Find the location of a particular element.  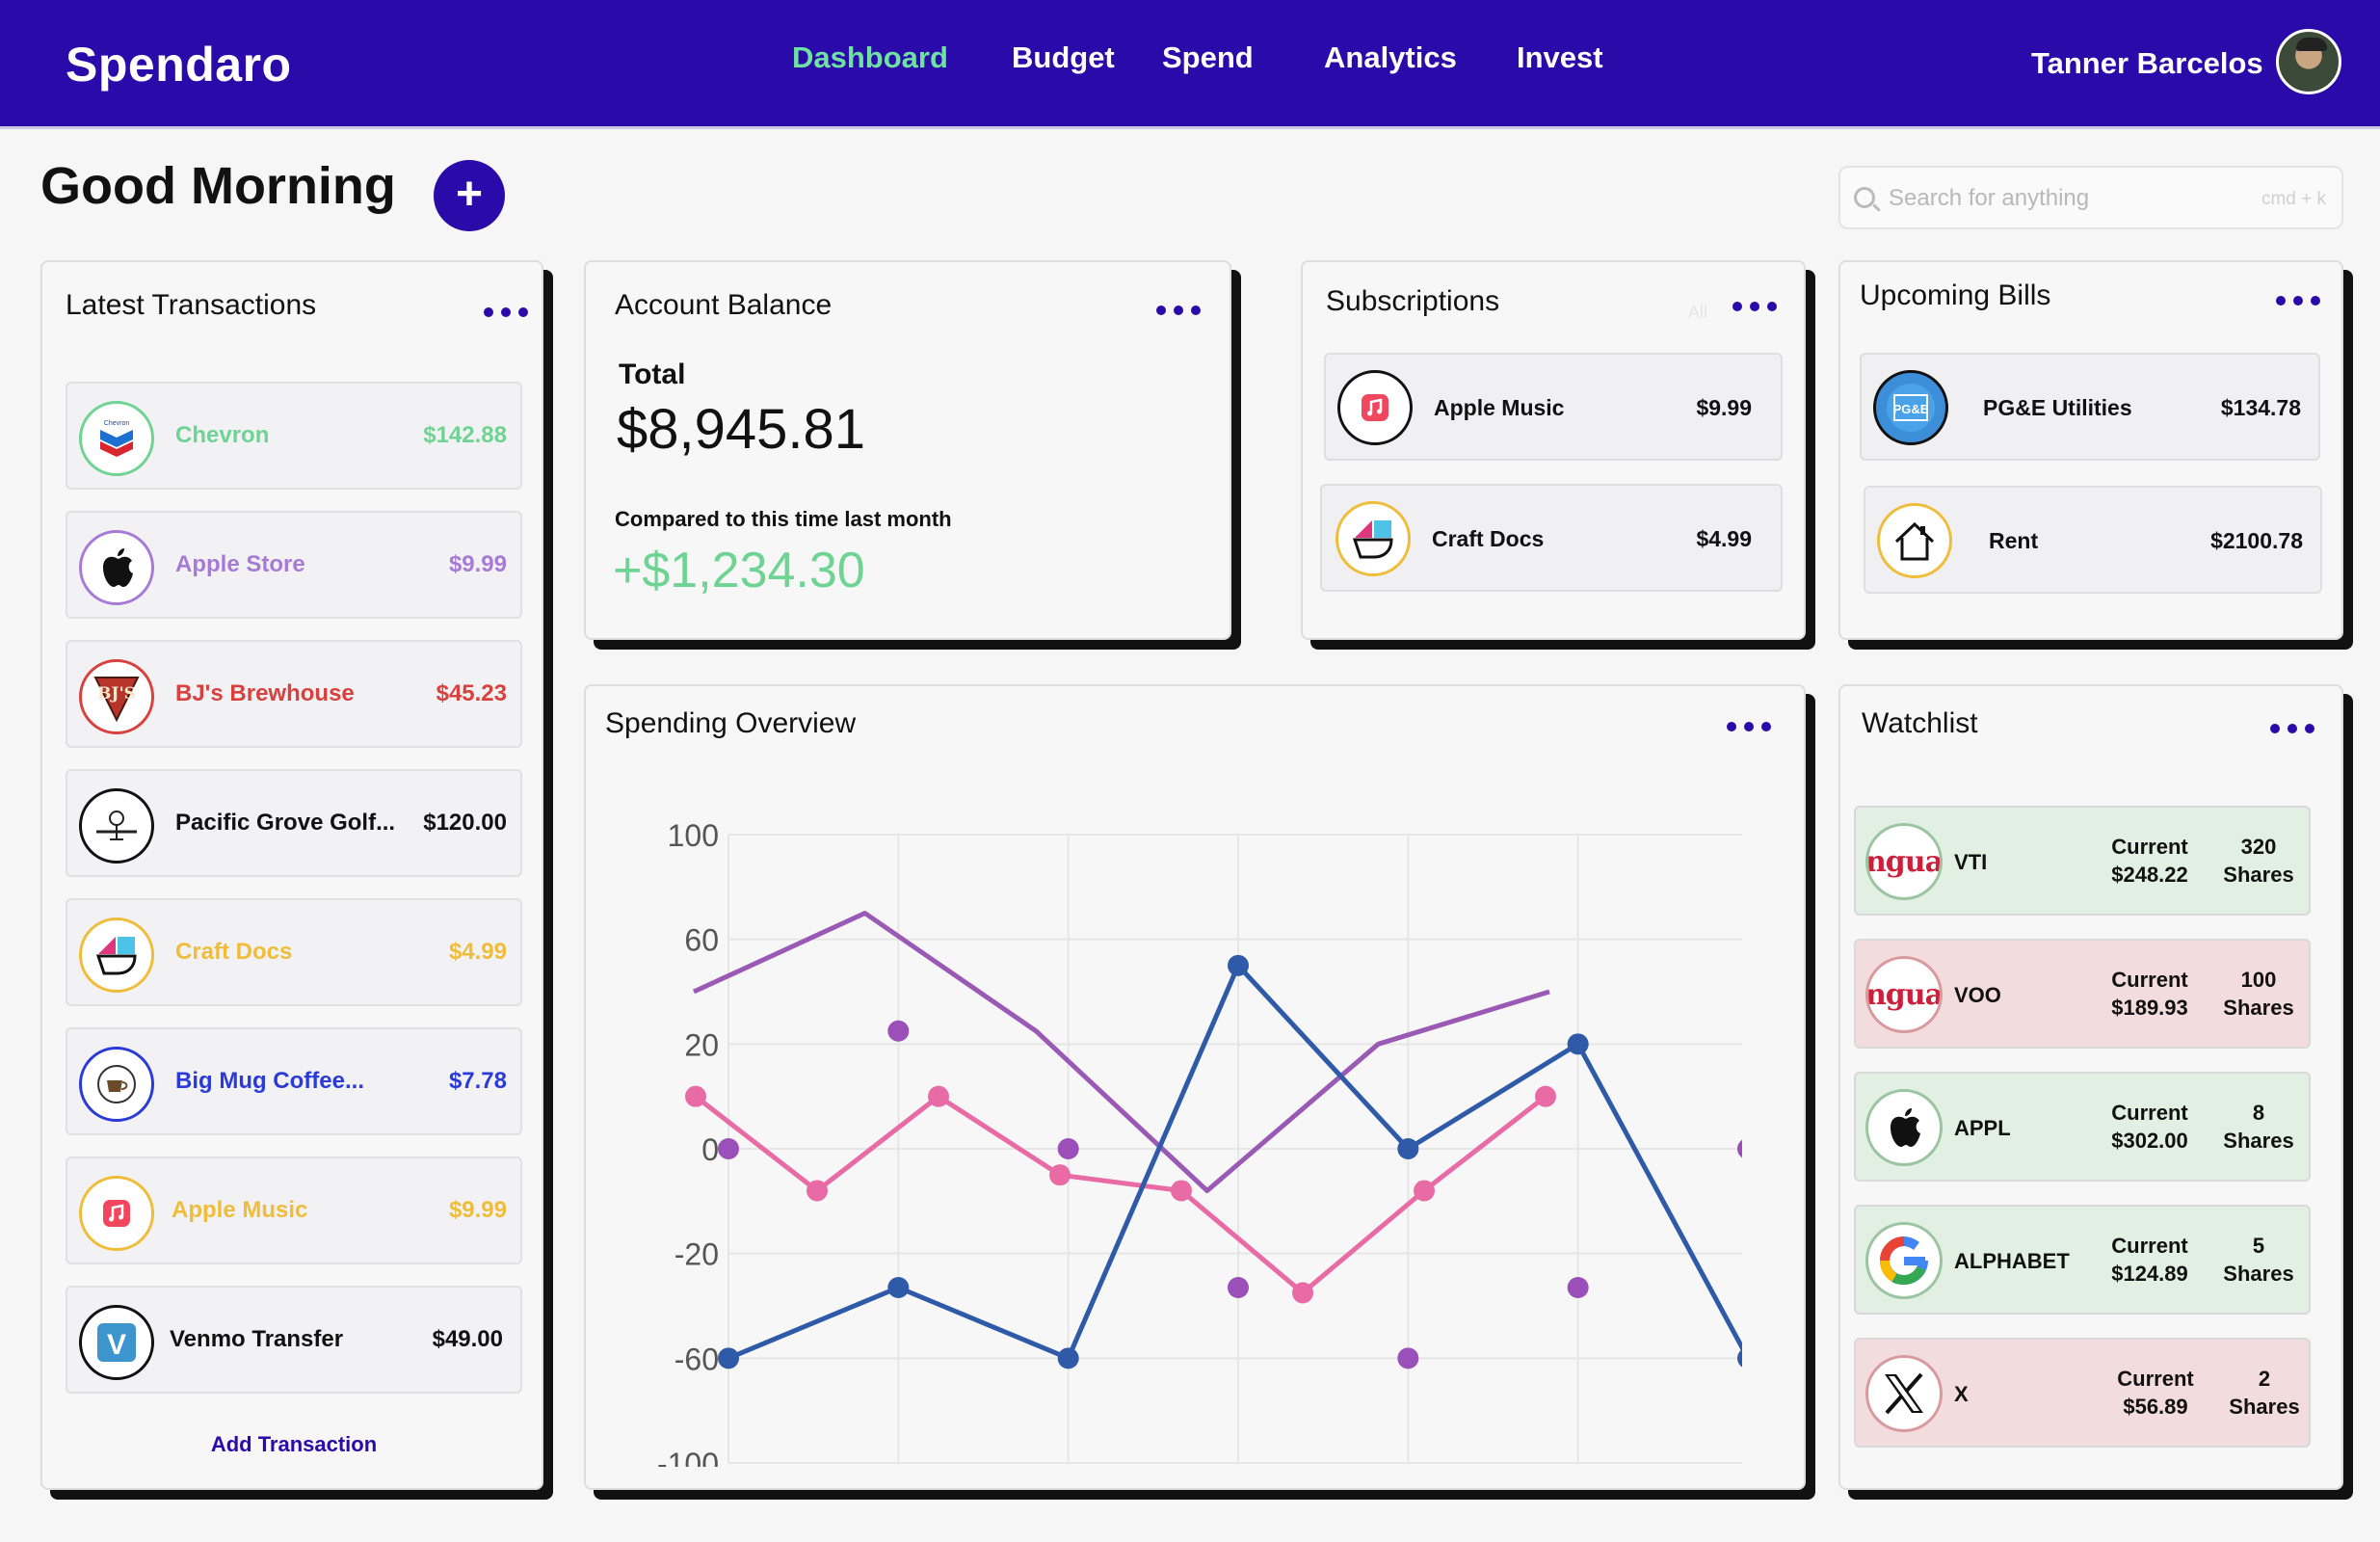

subscription-name: Craft Docs is located at coordinates (1489, 538).